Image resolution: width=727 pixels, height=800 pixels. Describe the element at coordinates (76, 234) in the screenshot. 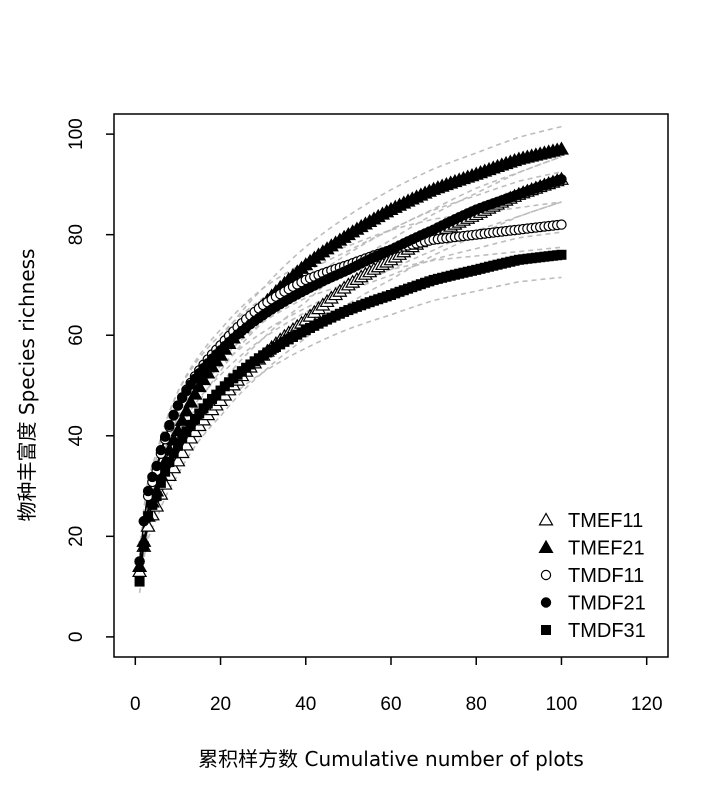

I see `y-tick-label: 80` at that location.